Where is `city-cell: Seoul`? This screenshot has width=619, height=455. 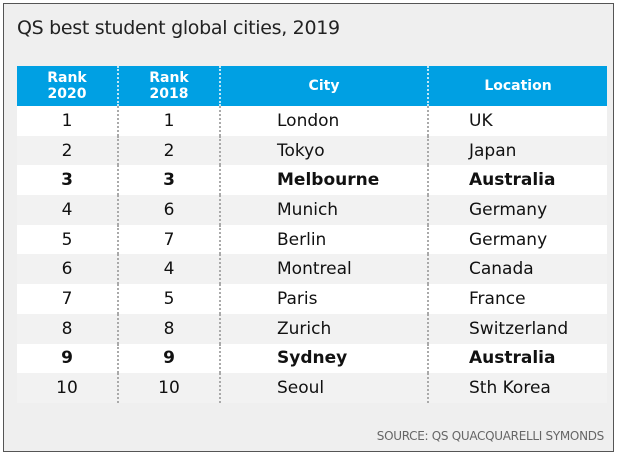 city-cell: Seoul is located at coordinates (325, 388).